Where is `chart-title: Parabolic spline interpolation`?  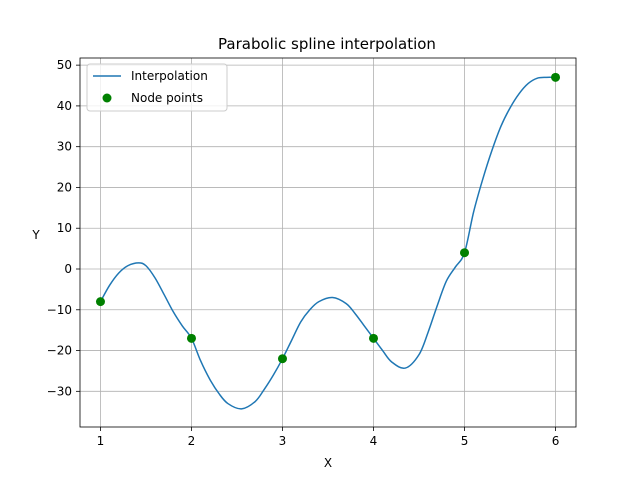
chart-title: Parabolic spline interpolation is located at coordinates (327, 44).